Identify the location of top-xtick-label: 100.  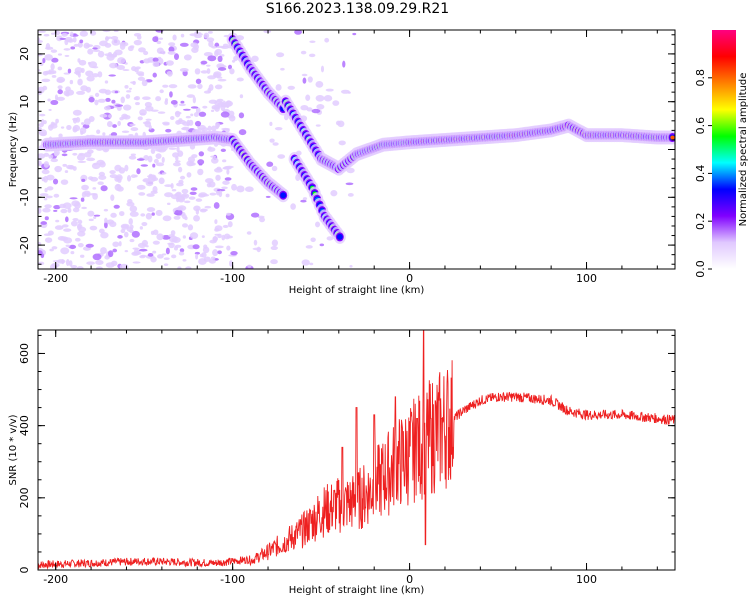
(586, 278).